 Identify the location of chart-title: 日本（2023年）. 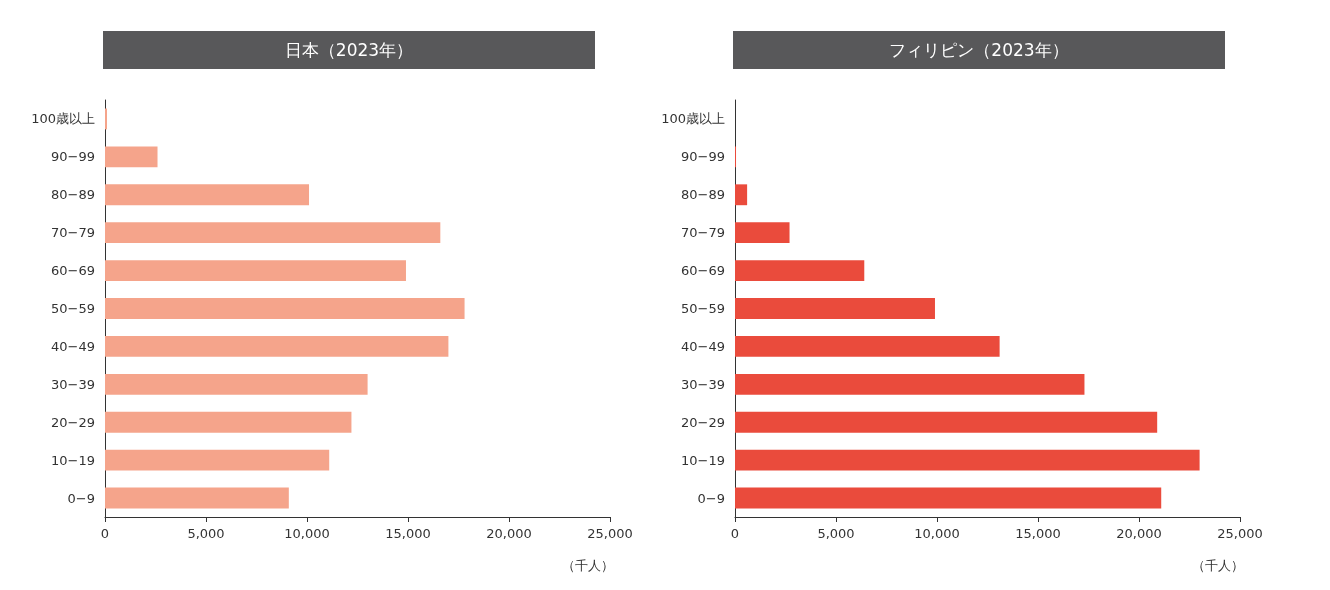
(349, 50).